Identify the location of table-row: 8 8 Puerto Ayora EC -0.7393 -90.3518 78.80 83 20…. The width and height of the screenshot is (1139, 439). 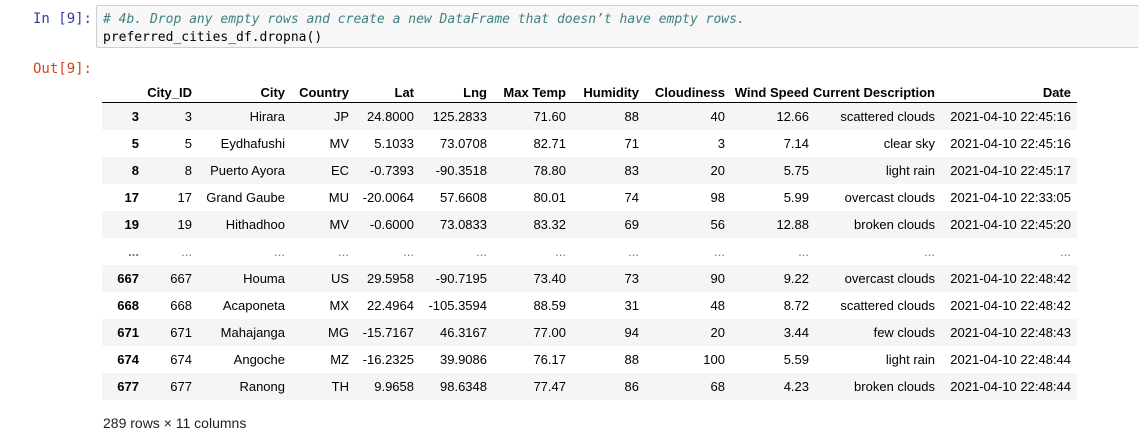
(589, 170).